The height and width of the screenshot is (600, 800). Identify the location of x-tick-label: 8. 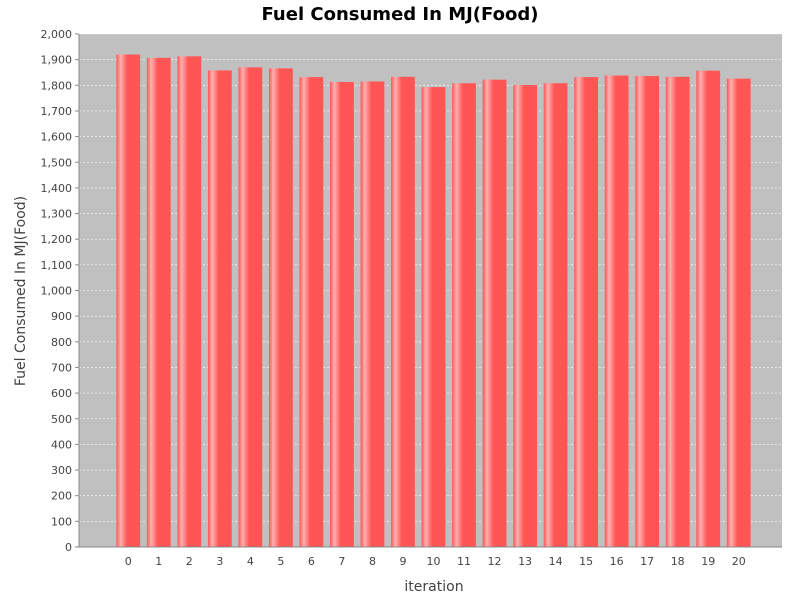
(372, 561).